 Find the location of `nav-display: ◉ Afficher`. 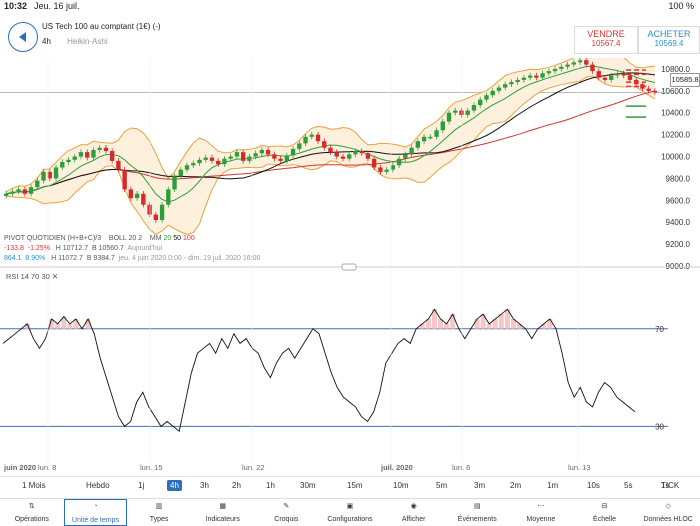

nav-display: ◉ Afficher is located at coordinates (414, 512).